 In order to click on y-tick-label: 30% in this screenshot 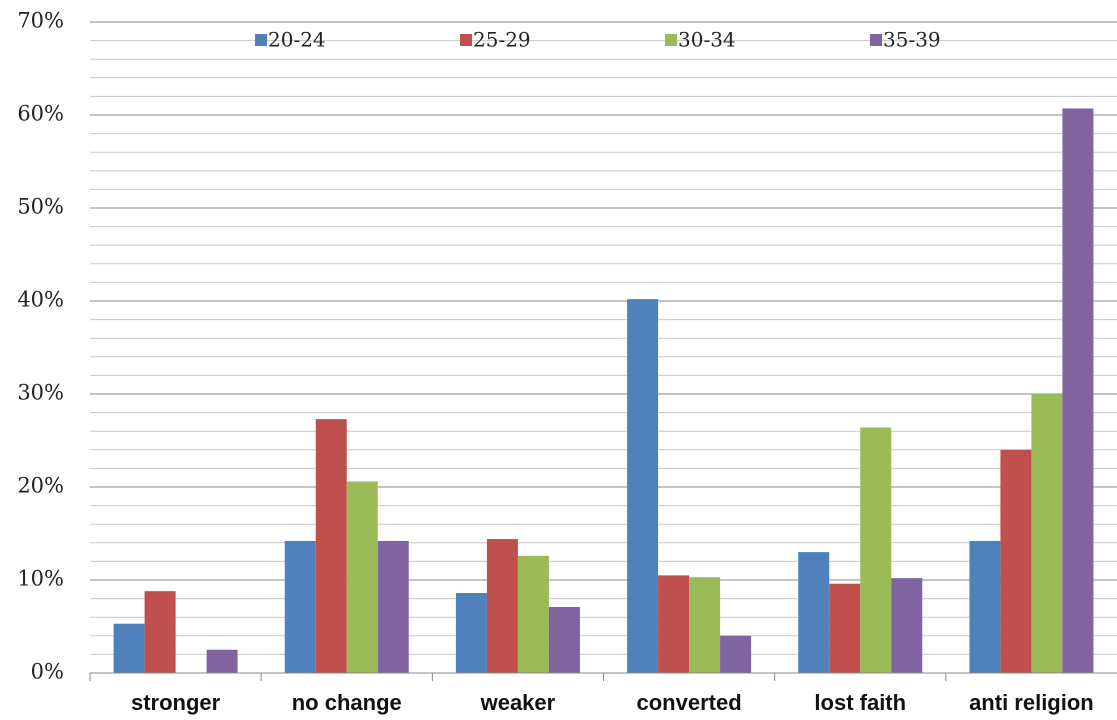, I will do `click(40, 393)`.